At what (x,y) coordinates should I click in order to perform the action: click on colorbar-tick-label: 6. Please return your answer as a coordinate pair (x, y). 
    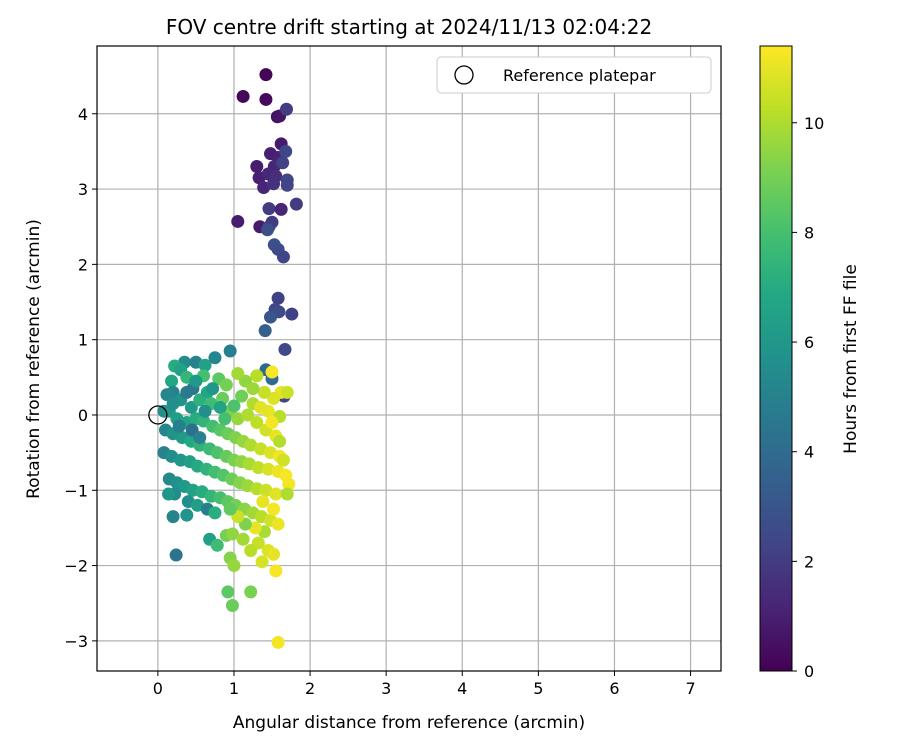
    Looking at the image, I should click on (809, 342).